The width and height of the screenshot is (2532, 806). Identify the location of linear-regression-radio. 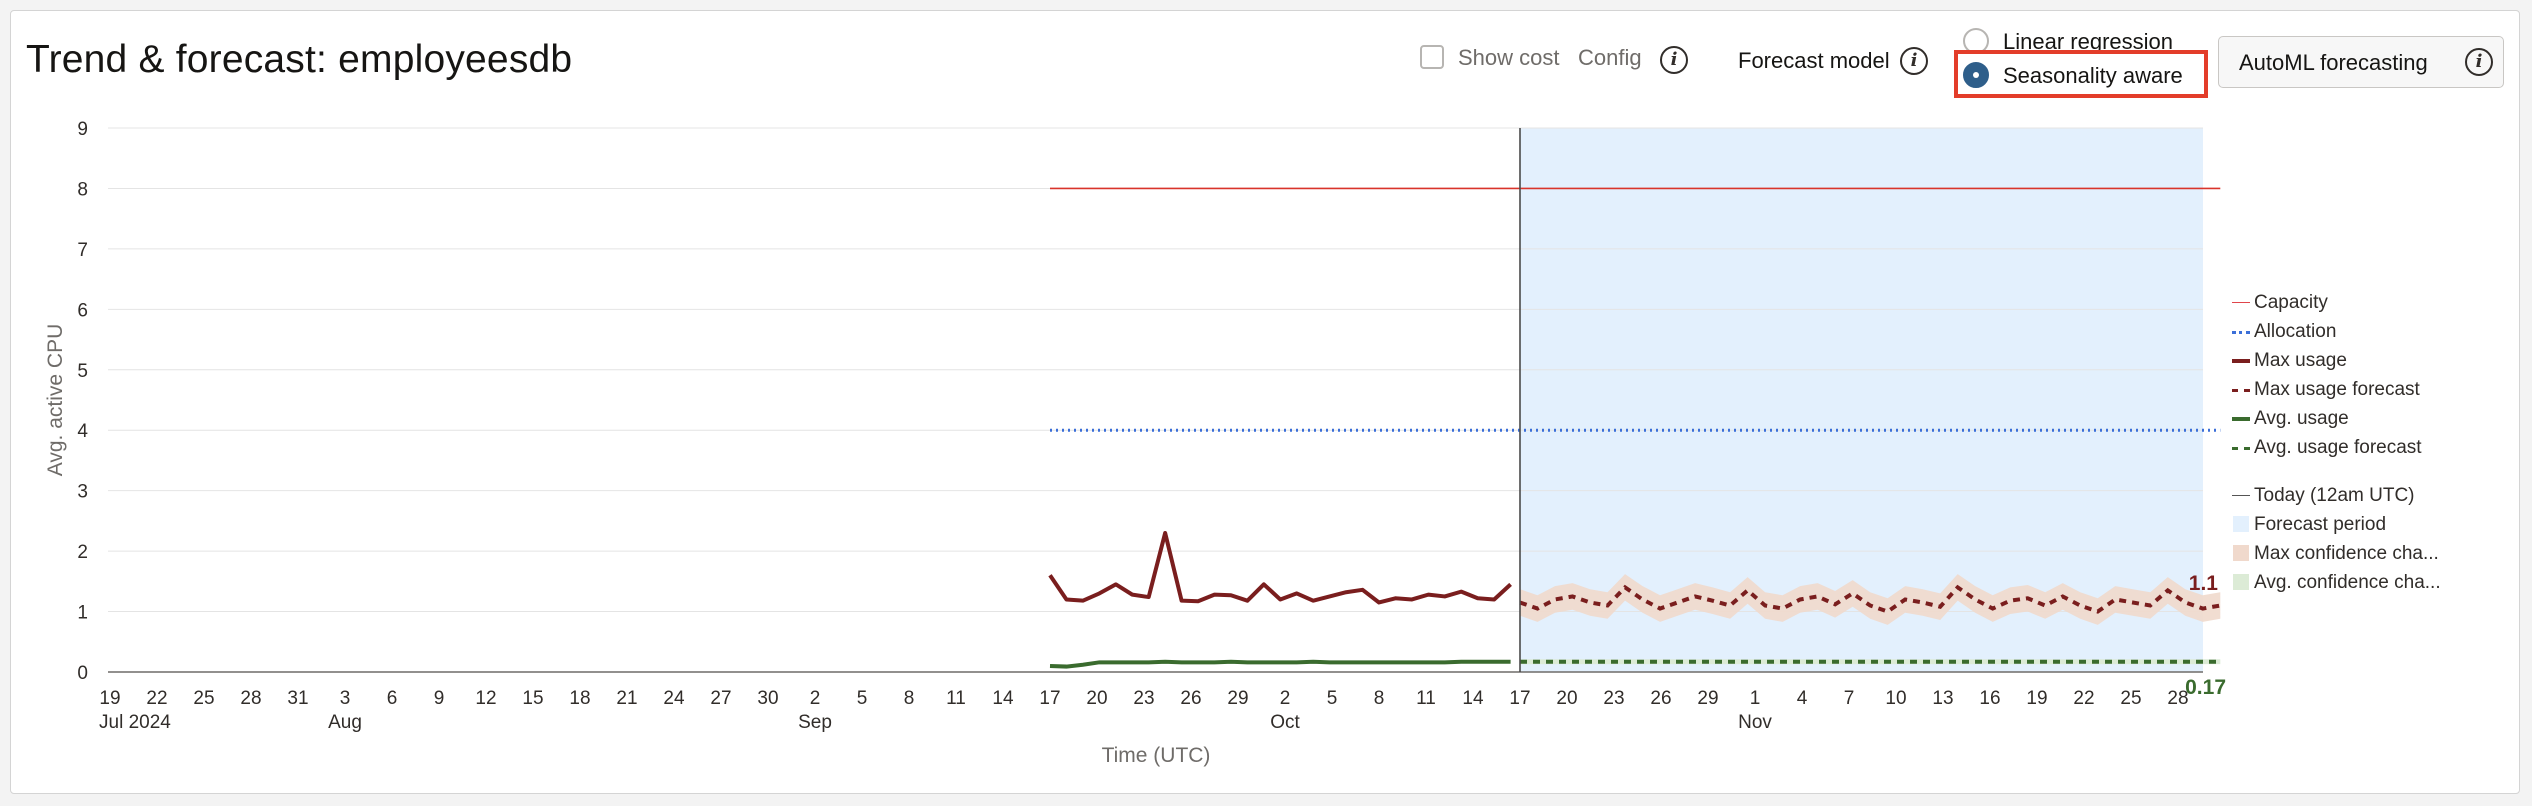
(1976, 41).